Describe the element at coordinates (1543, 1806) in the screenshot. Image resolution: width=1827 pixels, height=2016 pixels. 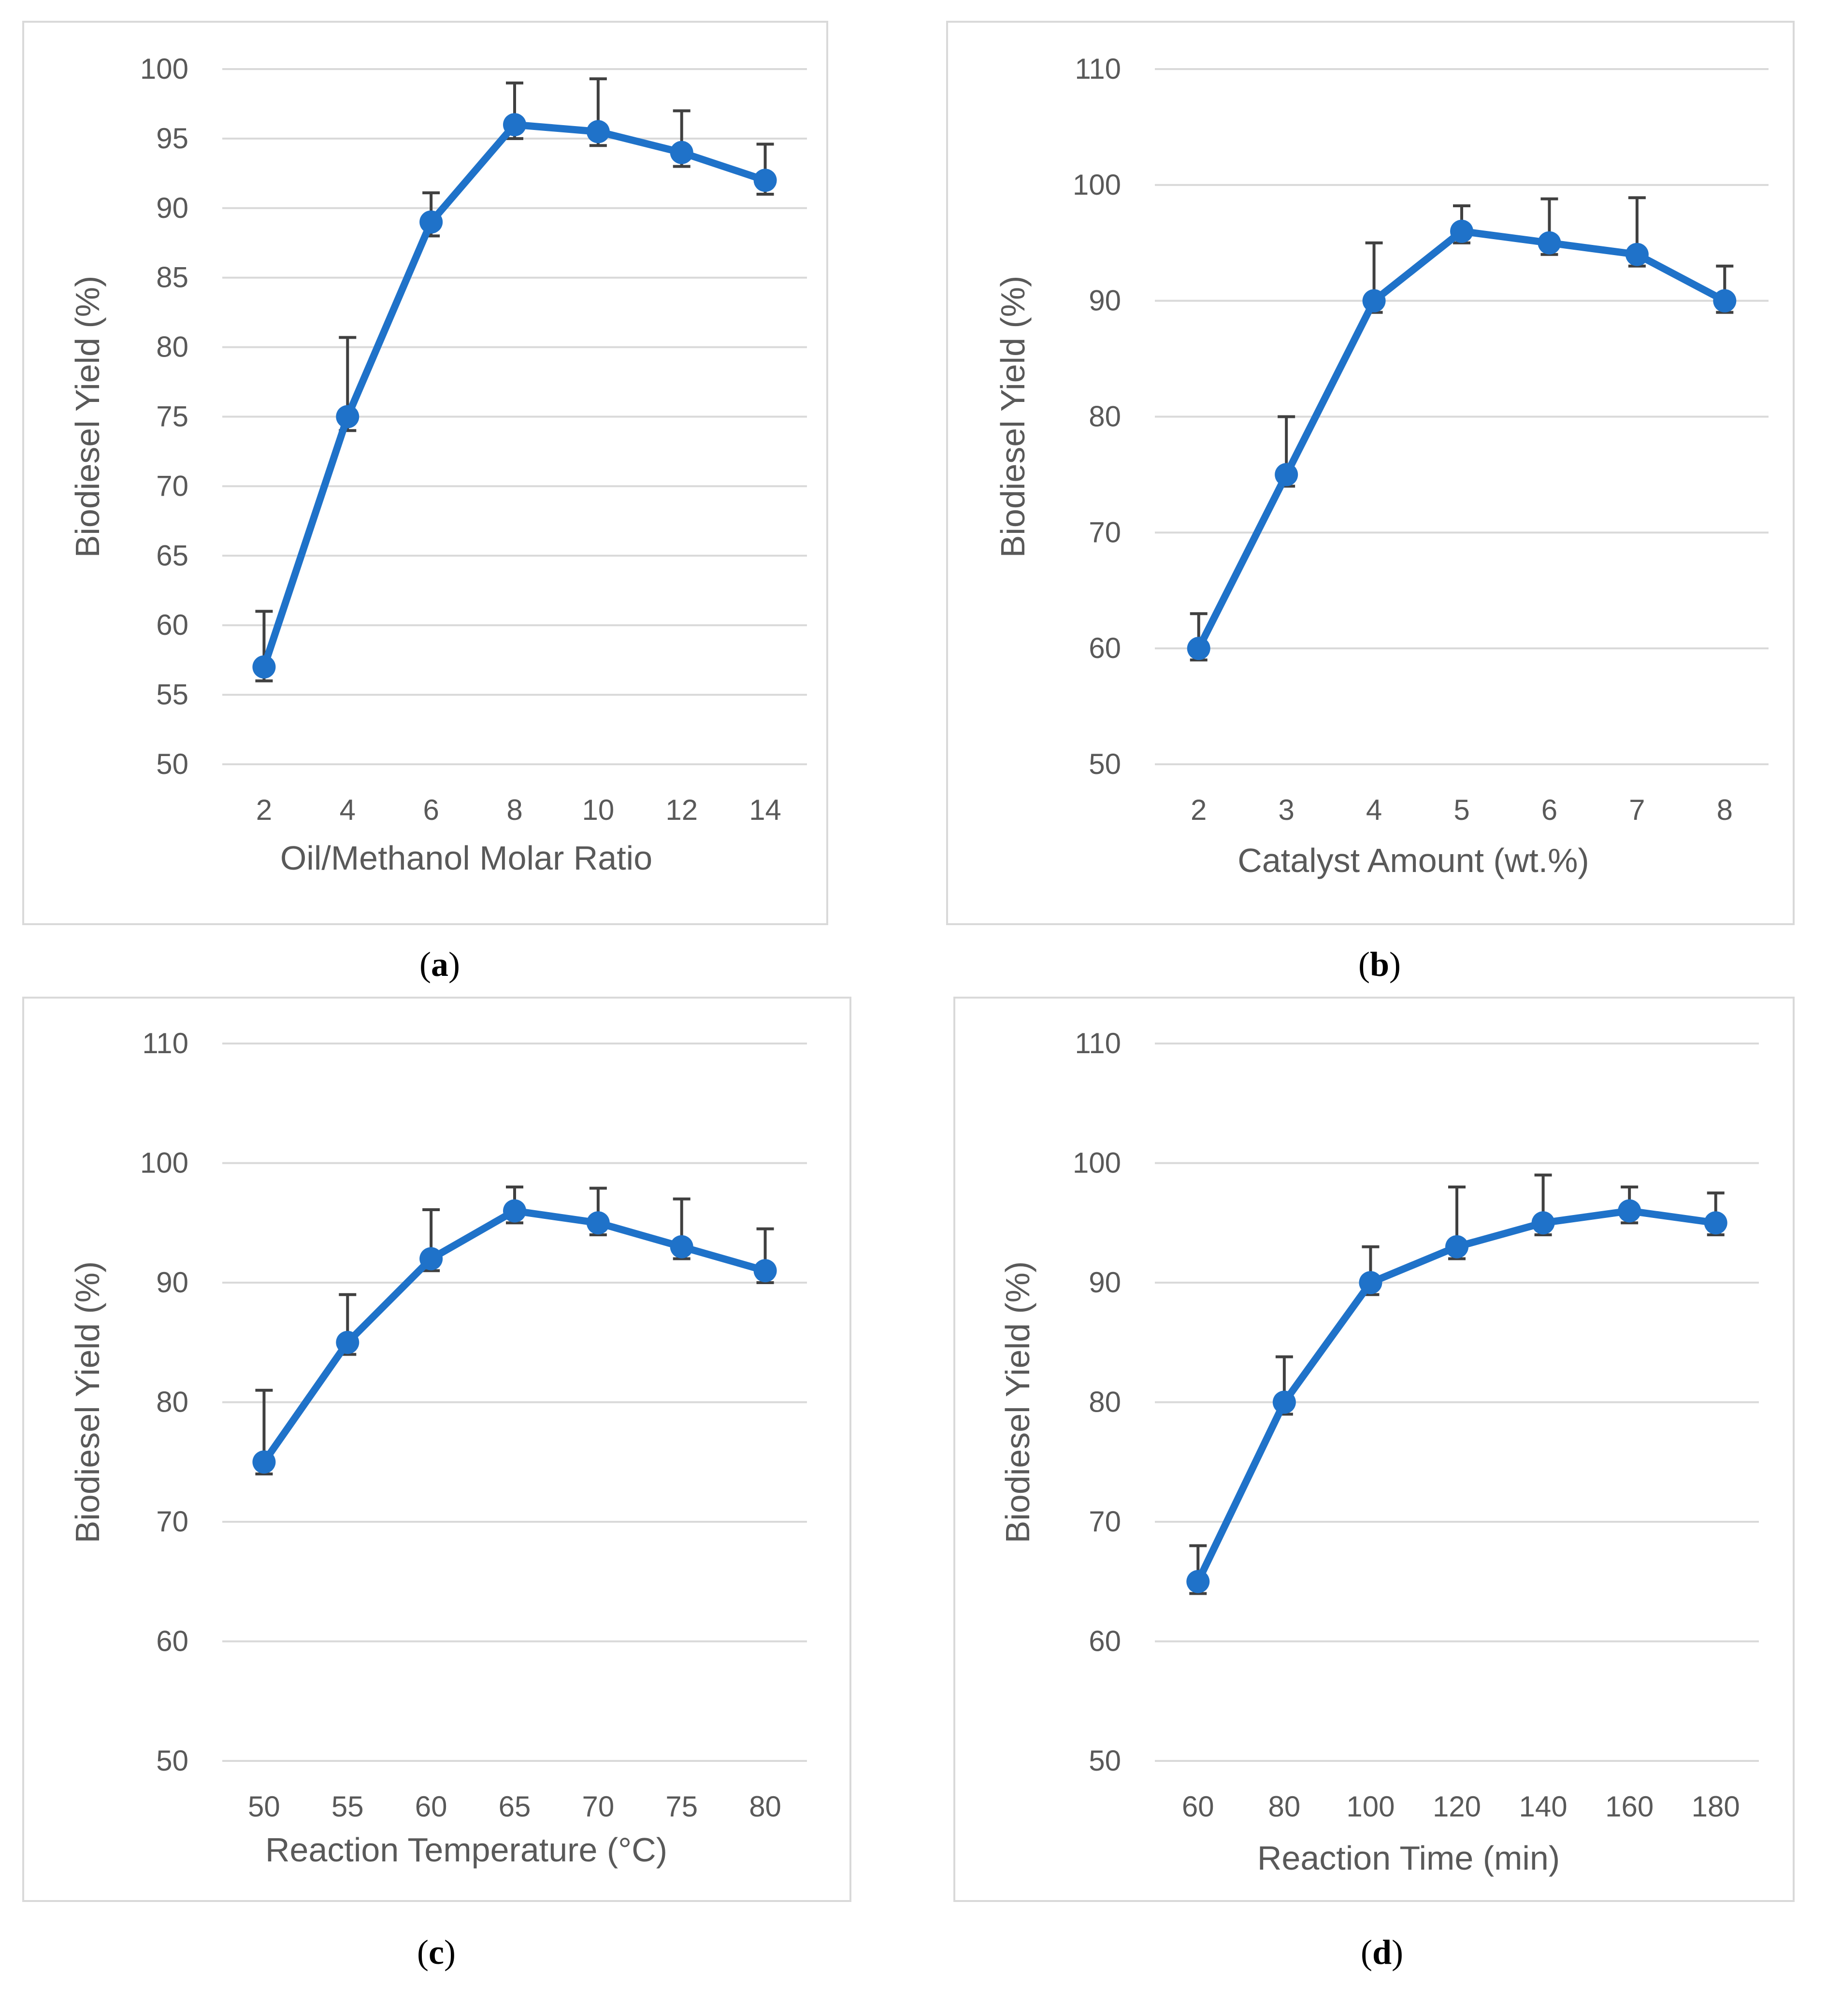
I see `x-tick-label: 140` at that location.